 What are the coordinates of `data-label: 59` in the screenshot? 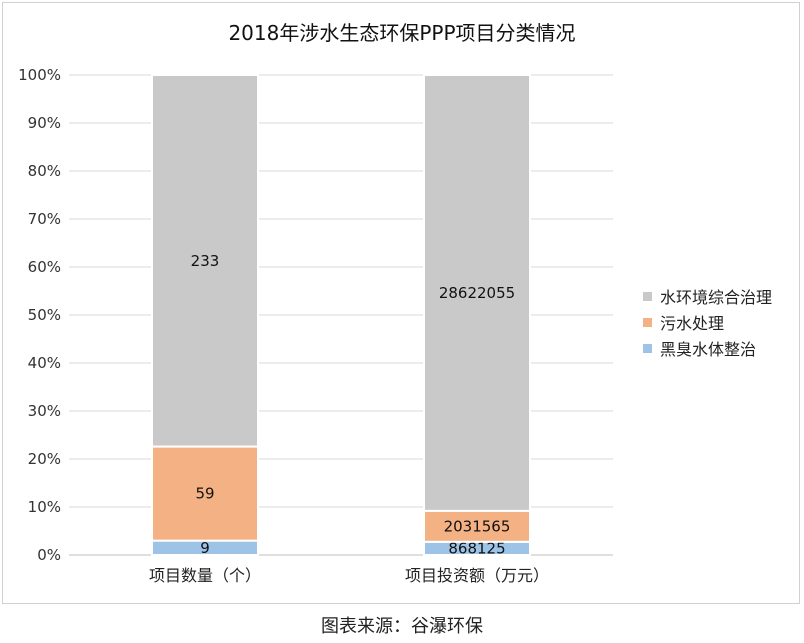 It's located at (204, 494).